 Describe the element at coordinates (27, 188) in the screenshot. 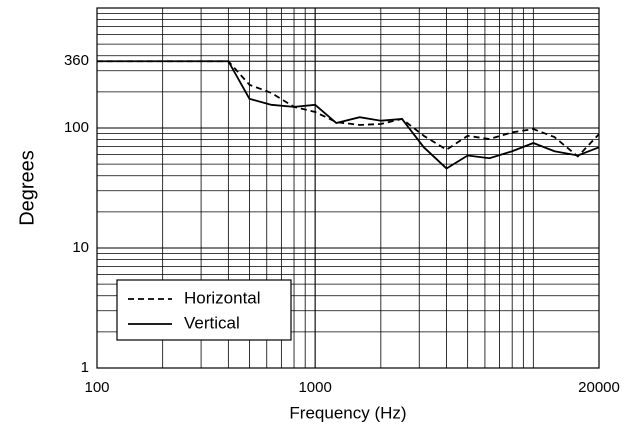

I see `y-axis-title: Degrees` at that location.